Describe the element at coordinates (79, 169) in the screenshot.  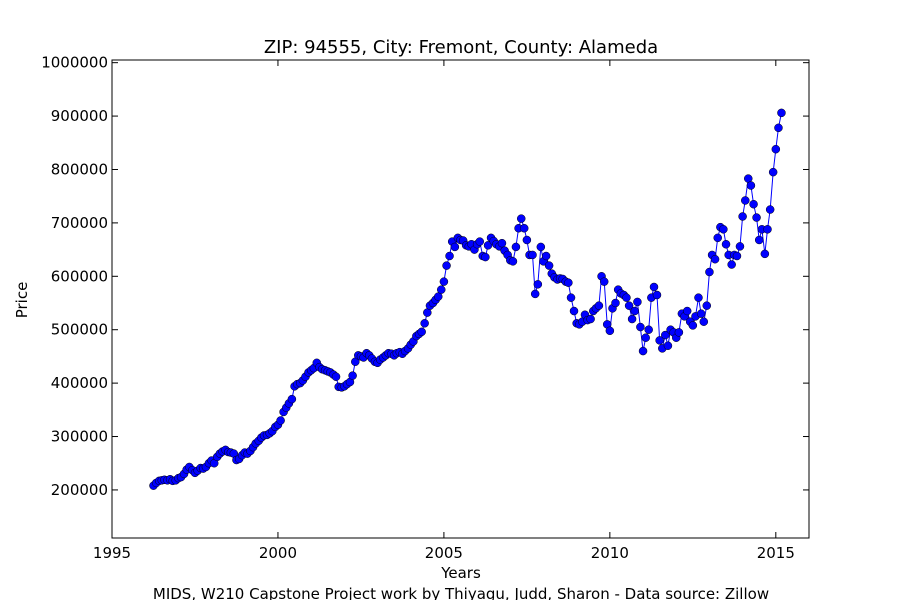
I see `y-tick-label: 800000` at that location.